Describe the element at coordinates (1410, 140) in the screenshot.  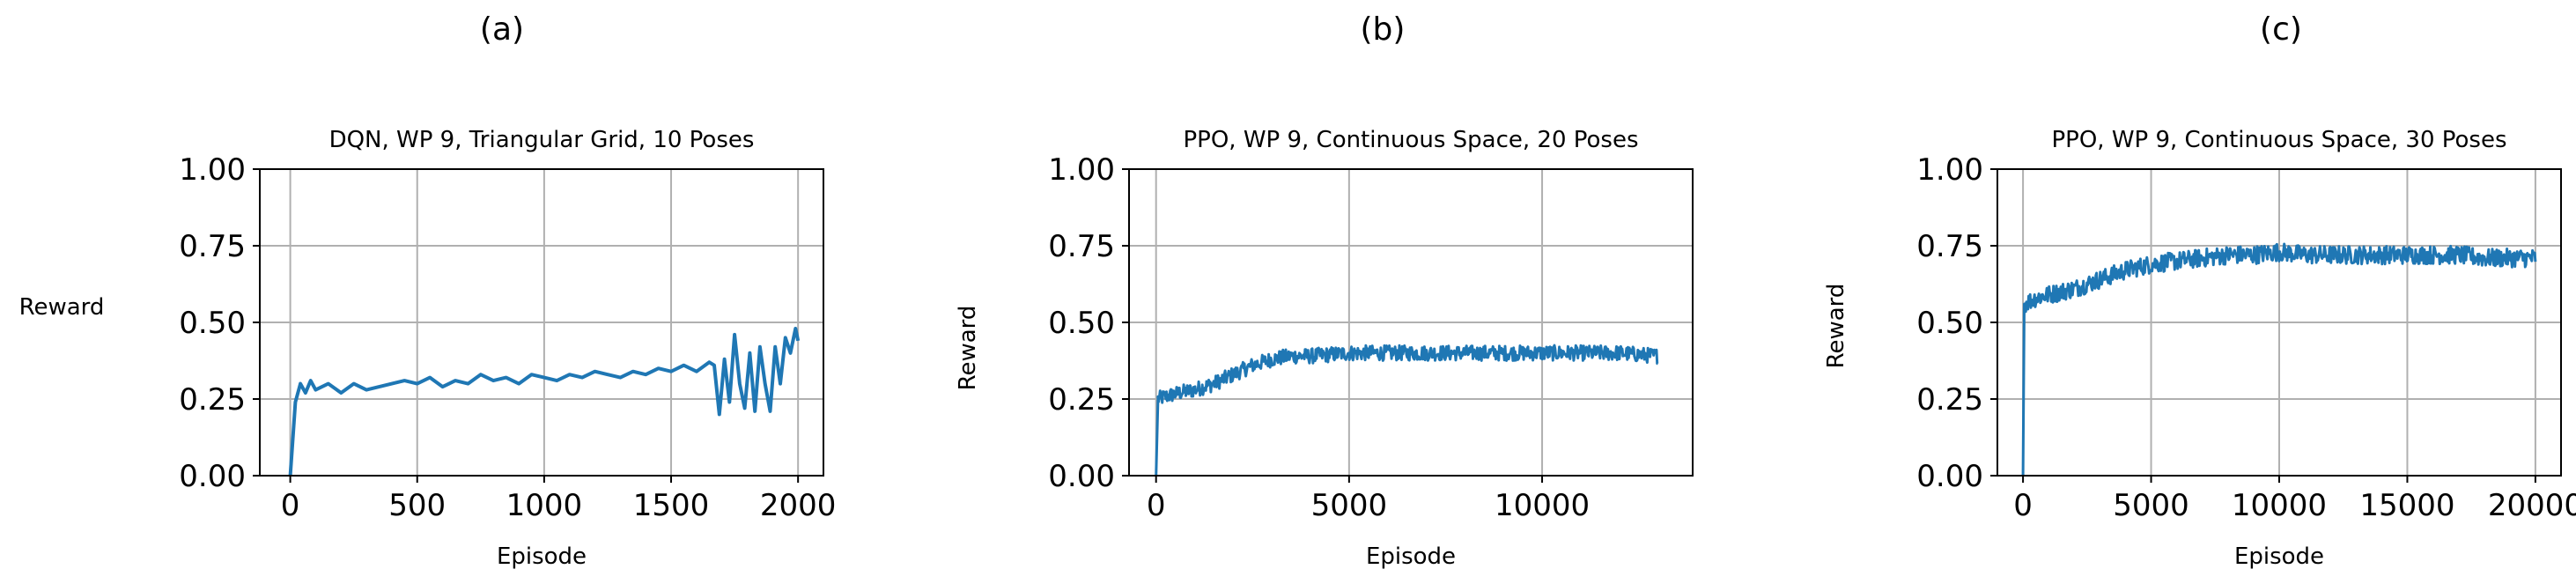
I see `chart-title: PPO, WP 9, Continuous Space, 20 Poses` at that location.